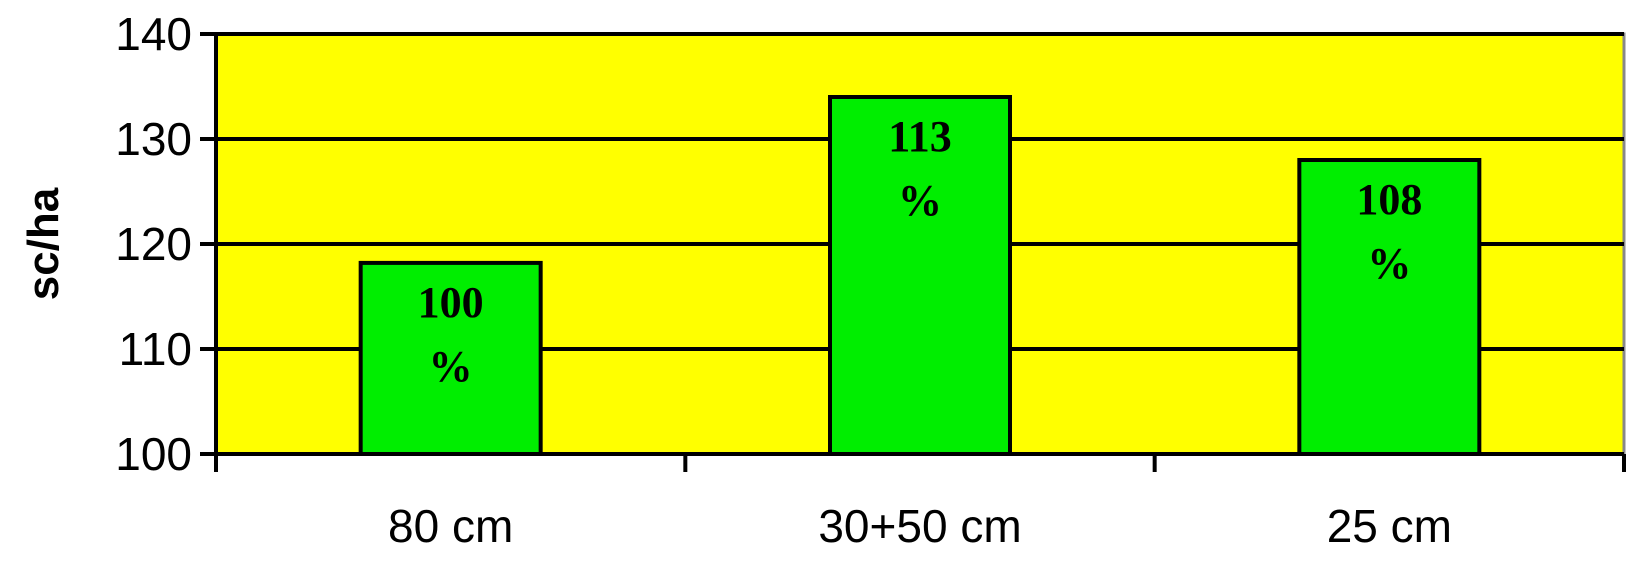 This screenshot has height=569, width=1632. Describe the element at coordinates (153, 139) in the screenshot. I see `y-tick-label: 130` at that location.